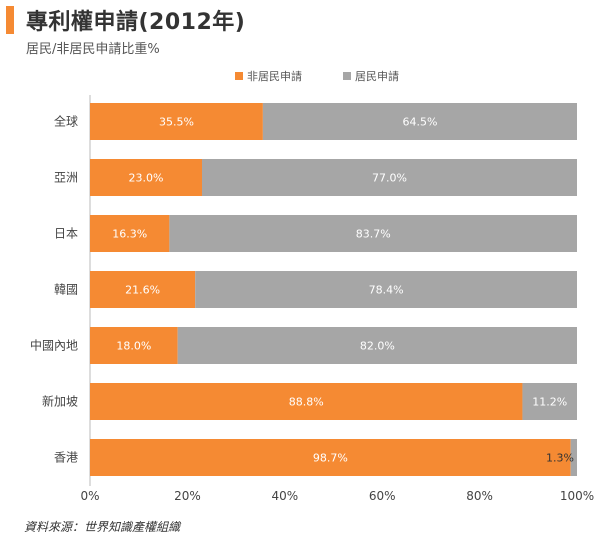  I want to click on category-label: 亞洲, so click(66, 178).